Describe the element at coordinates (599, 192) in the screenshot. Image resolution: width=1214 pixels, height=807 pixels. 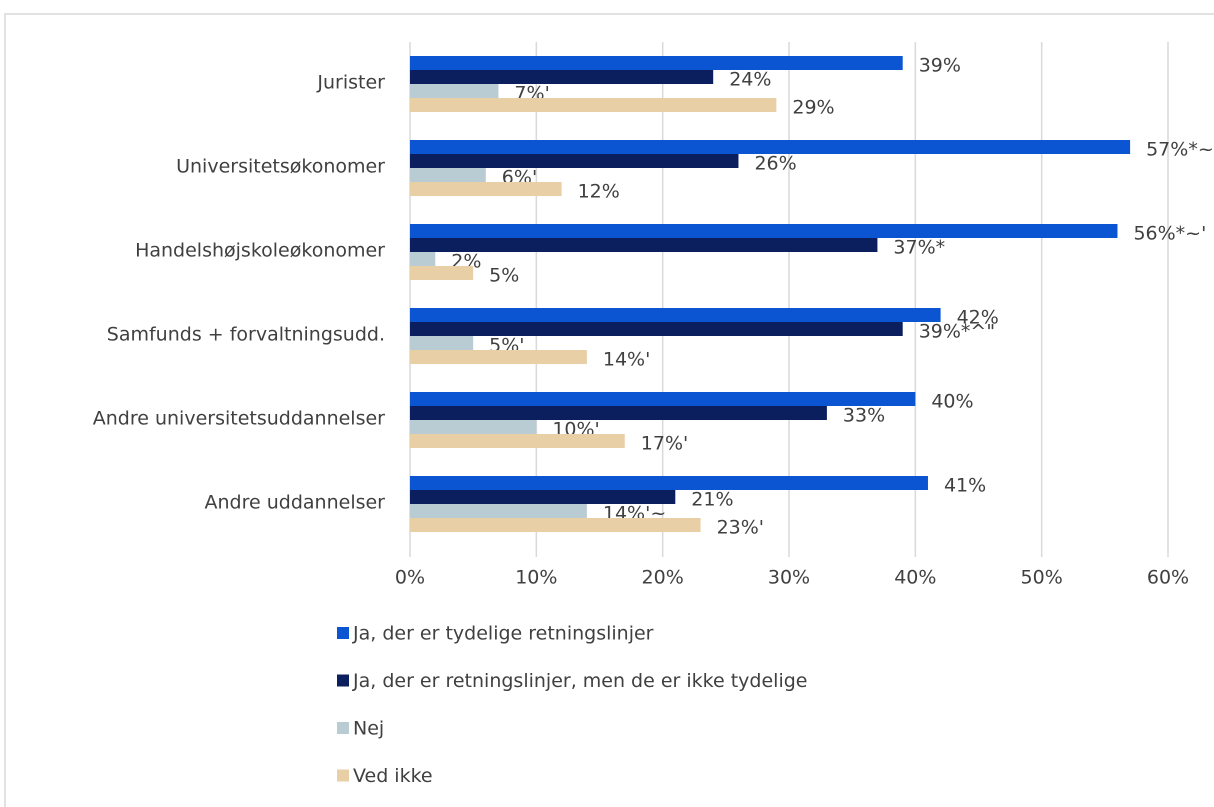
I see `data-label: 12%` at that location.